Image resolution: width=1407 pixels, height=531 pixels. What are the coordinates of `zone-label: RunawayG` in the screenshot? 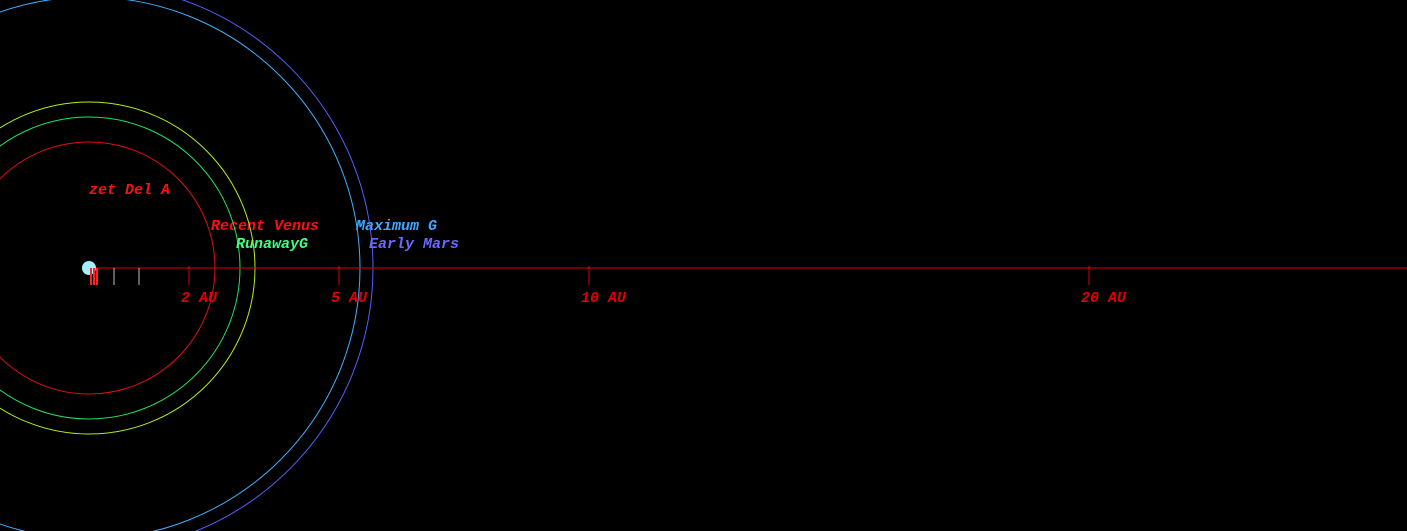 It's located at (272, 244).